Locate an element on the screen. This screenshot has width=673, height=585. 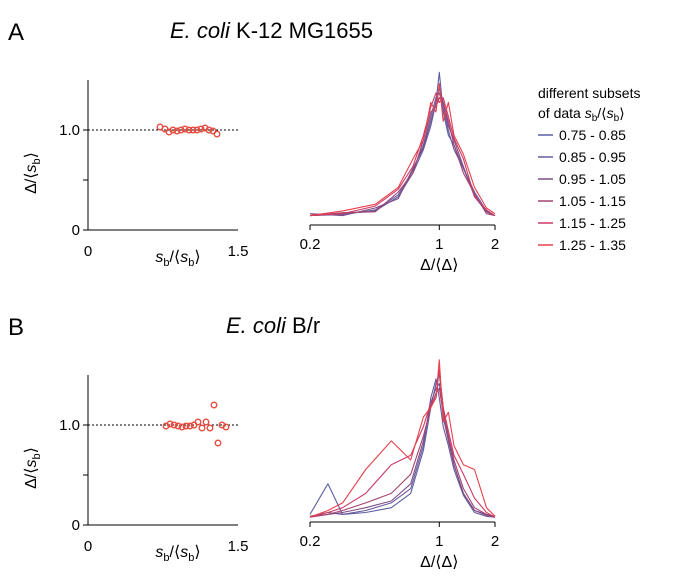
panel-b-title: E. coli B/r is located at coordinates (273, 325).